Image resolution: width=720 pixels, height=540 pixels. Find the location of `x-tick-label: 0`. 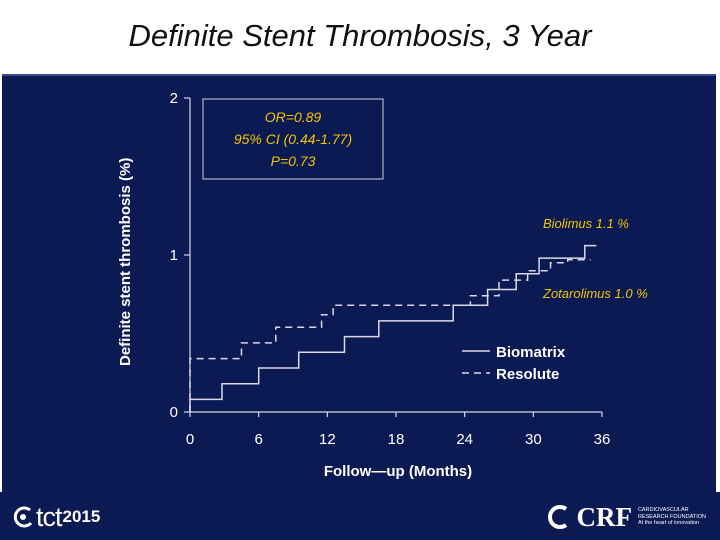

x-tick-label: 0 is located at coordinates (190, 439).